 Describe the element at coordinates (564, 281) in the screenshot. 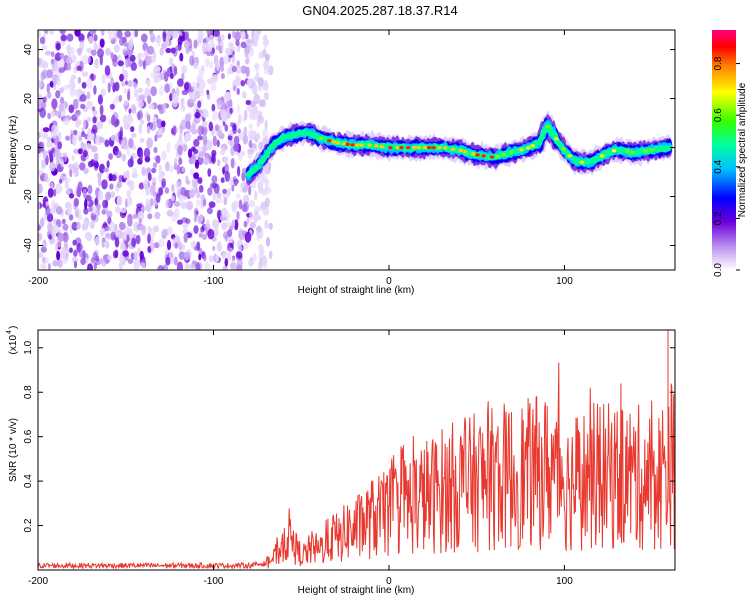

I see `x-tick-label: 100` at that location.